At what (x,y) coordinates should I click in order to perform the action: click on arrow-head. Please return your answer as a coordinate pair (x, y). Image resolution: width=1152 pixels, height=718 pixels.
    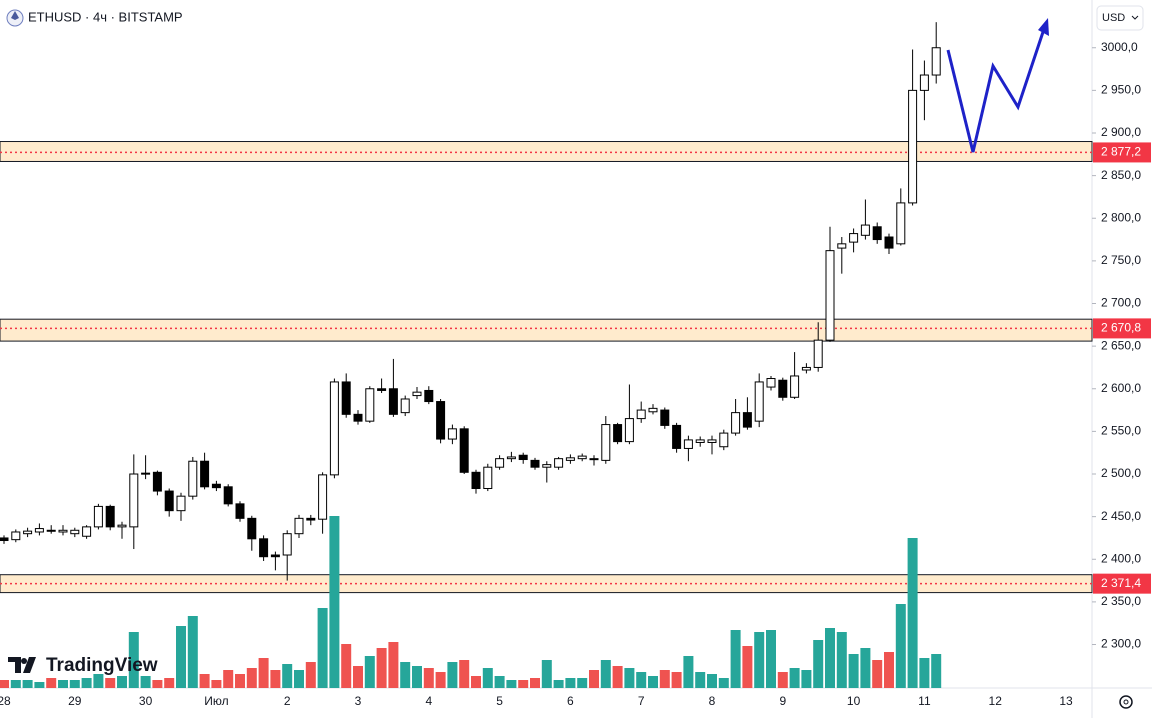
    Looking at the image, I should click on (1043, 27).